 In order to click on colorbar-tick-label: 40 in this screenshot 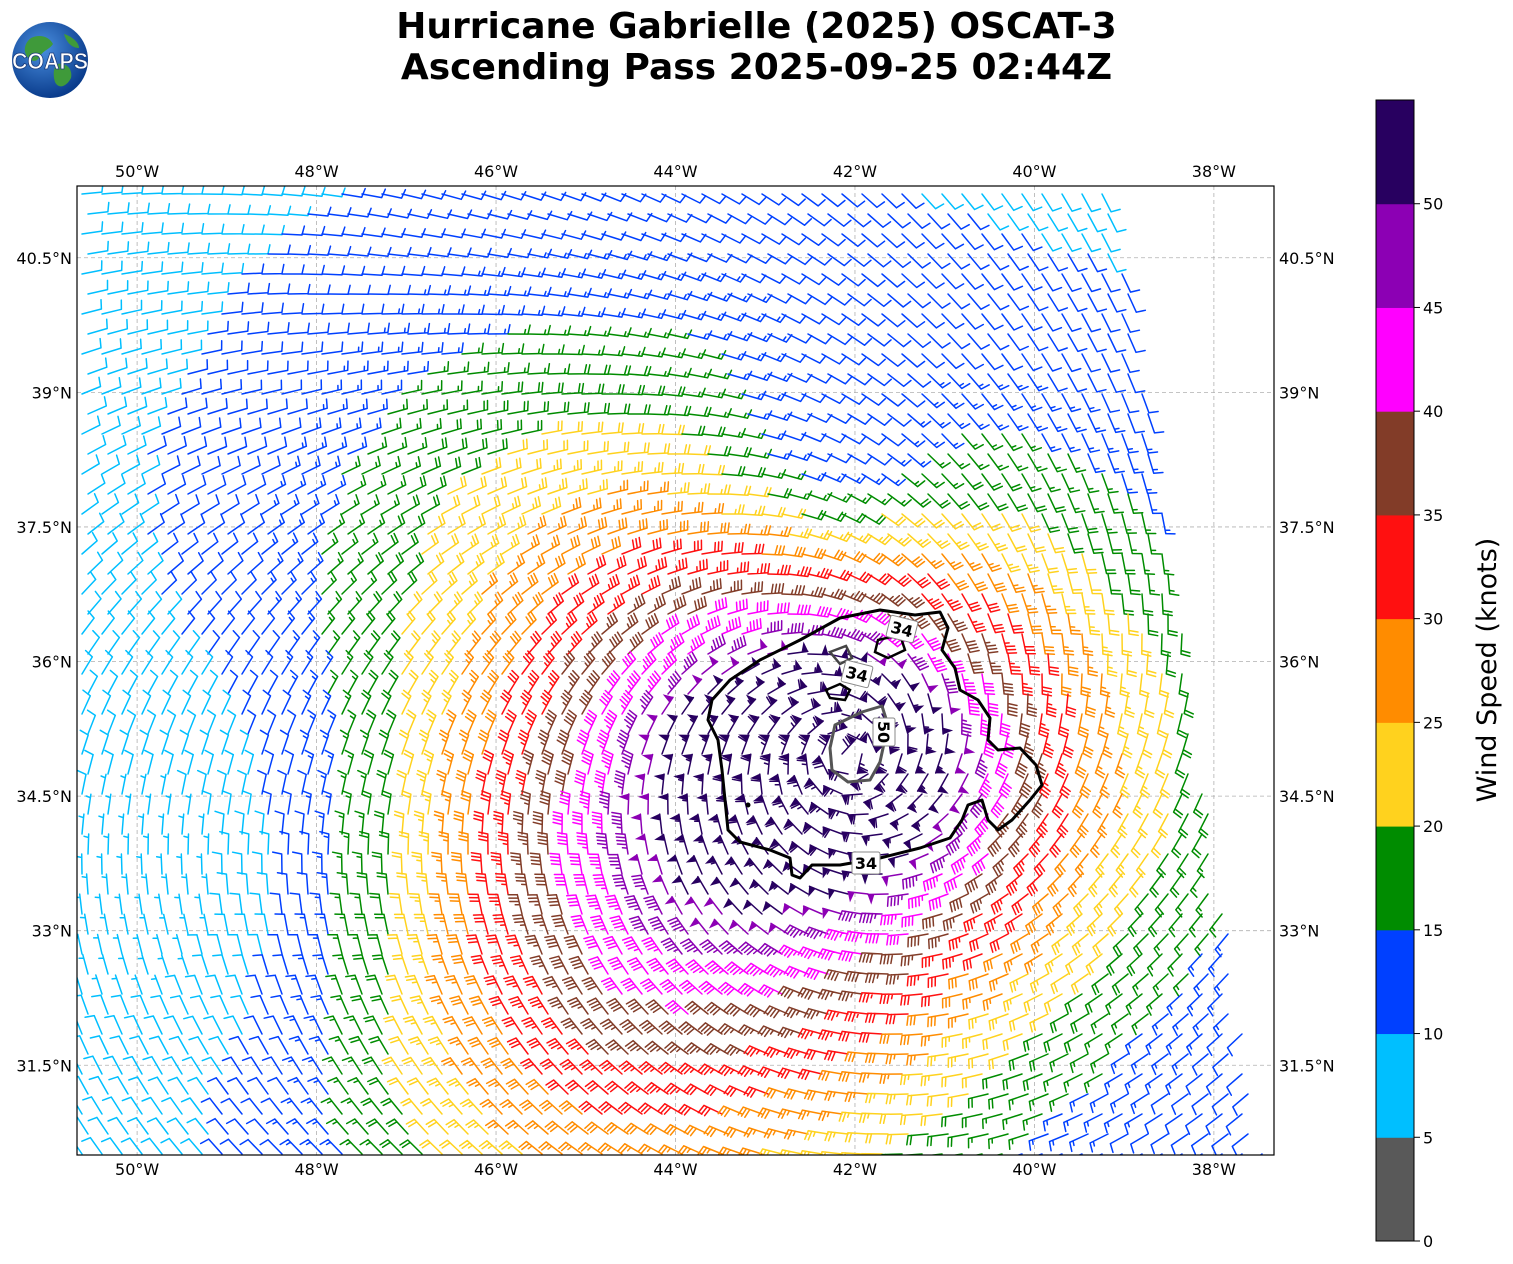, I will do `click(1433, 411)`.